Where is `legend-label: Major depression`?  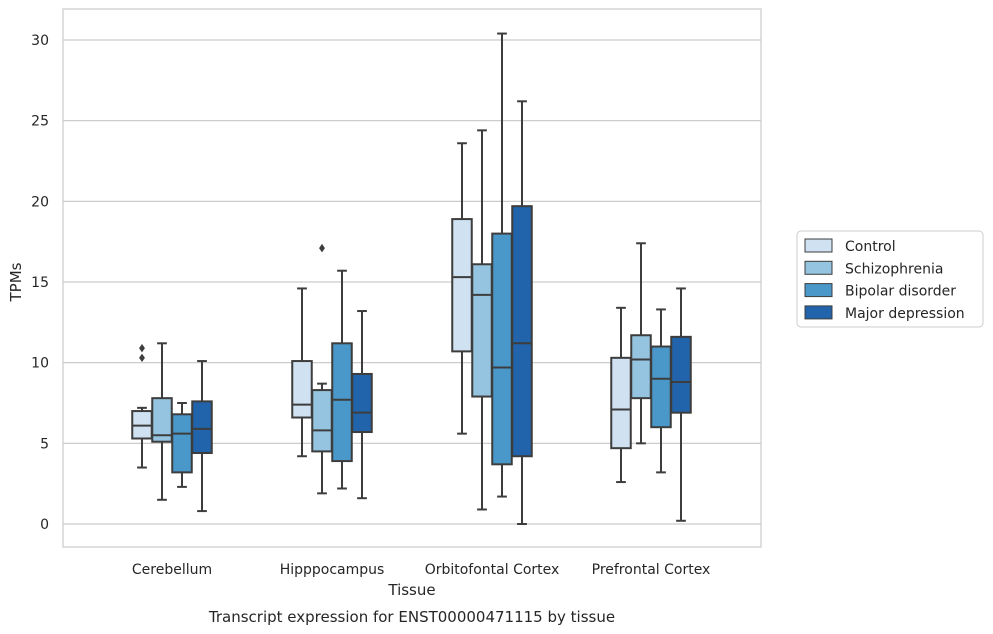 legend-label: Major depression is located at coordinates (905, 314).